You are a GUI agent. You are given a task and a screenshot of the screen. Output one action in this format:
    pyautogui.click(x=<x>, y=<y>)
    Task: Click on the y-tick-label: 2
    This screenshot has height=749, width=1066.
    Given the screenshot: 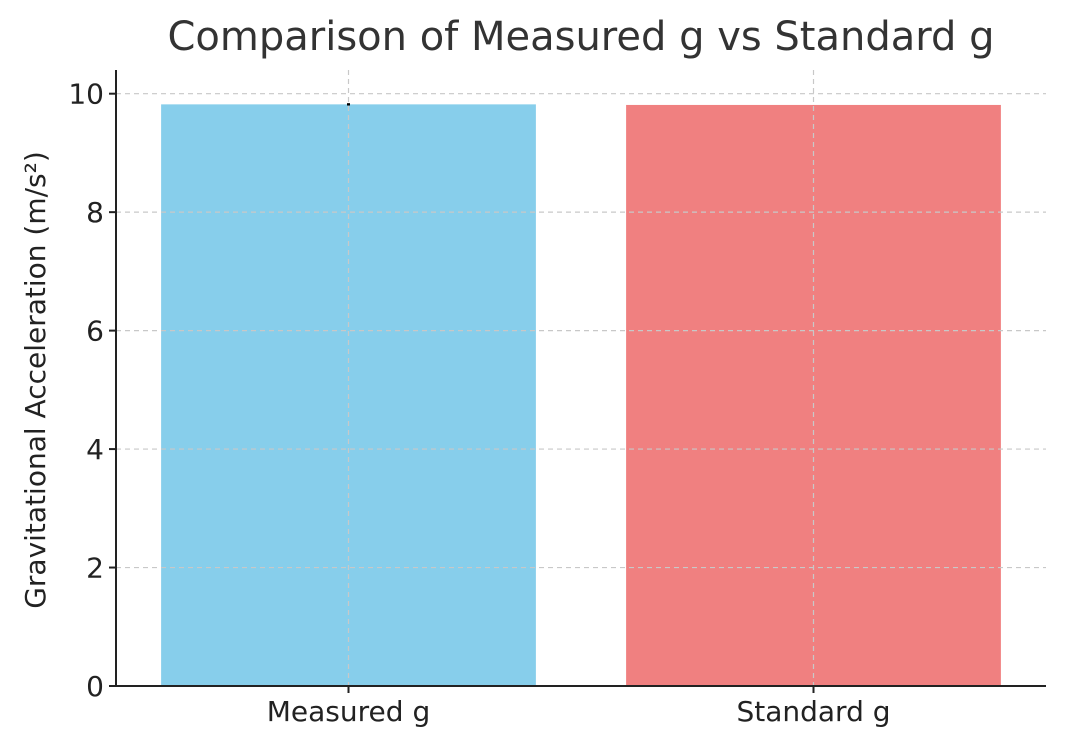 What is the action you would take?
    pyautogui.click(x=95, y=568)
    